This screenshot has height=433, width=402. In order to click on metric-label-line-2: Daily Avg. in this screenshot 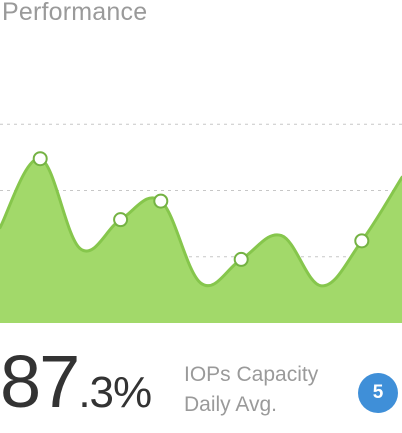, I will do `click(230, 404)`.